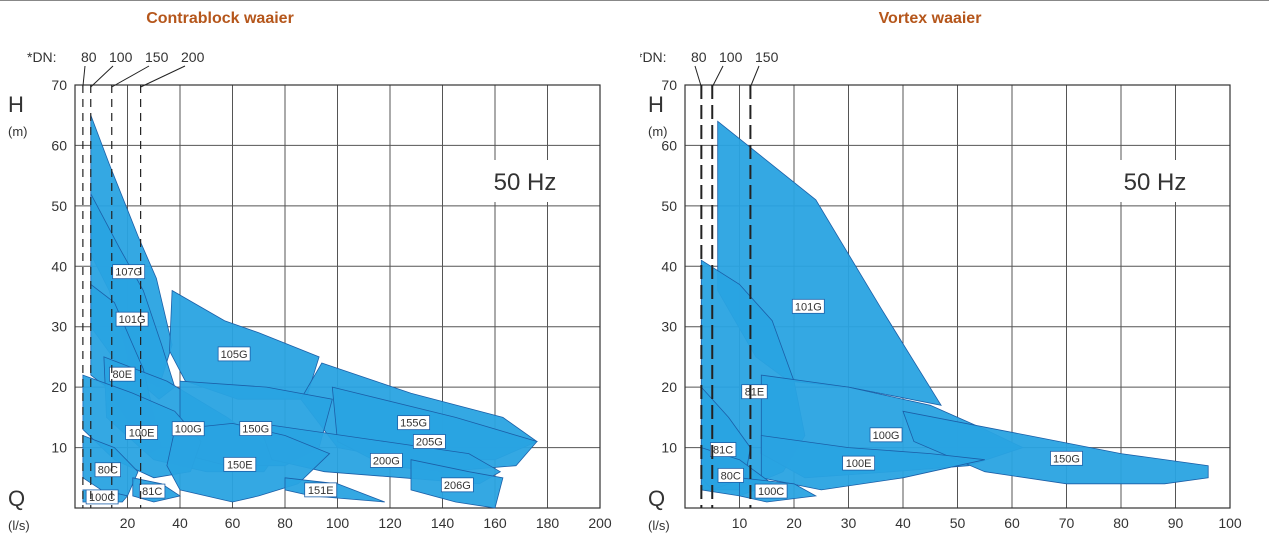 Image resolution: width=1269 pixels, height=535 pixels. Describe the element at coordinates (958, 523) in the screenshot. I see `x-tick-label: 50` at that location.